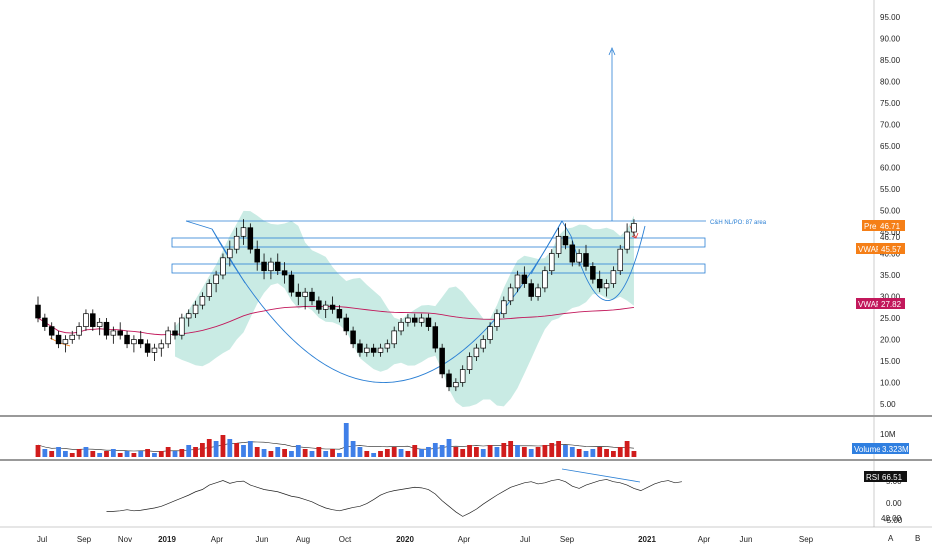 The height and width of the screenshot is (550, 932). Describe the element at coordinates (890, 211) in the screenshot. I see `price-tick-label: 50.00` at that location.